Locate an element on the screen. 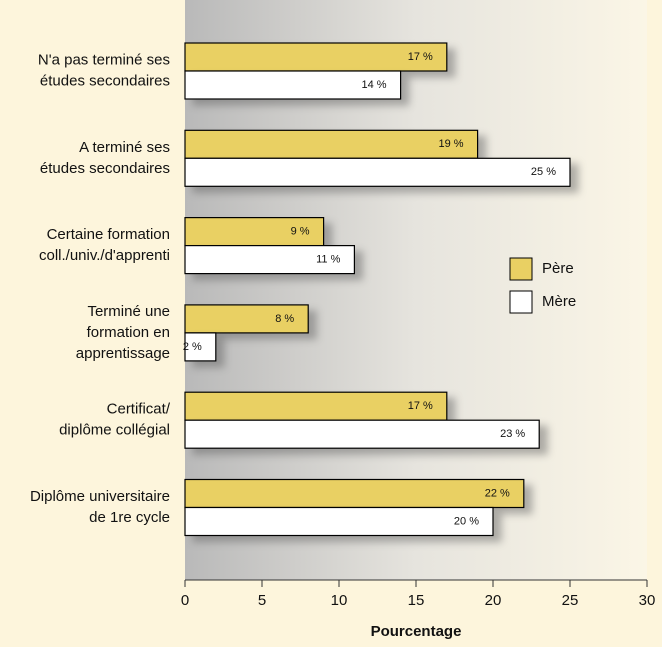  category-label-line: diplôme collégial is located at coordinates (114, 430).